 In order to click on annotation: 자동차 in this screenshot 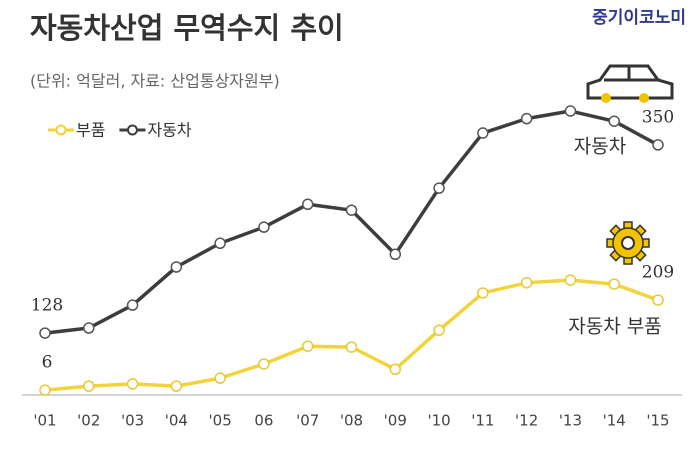, I will do `click(600, 147)`.